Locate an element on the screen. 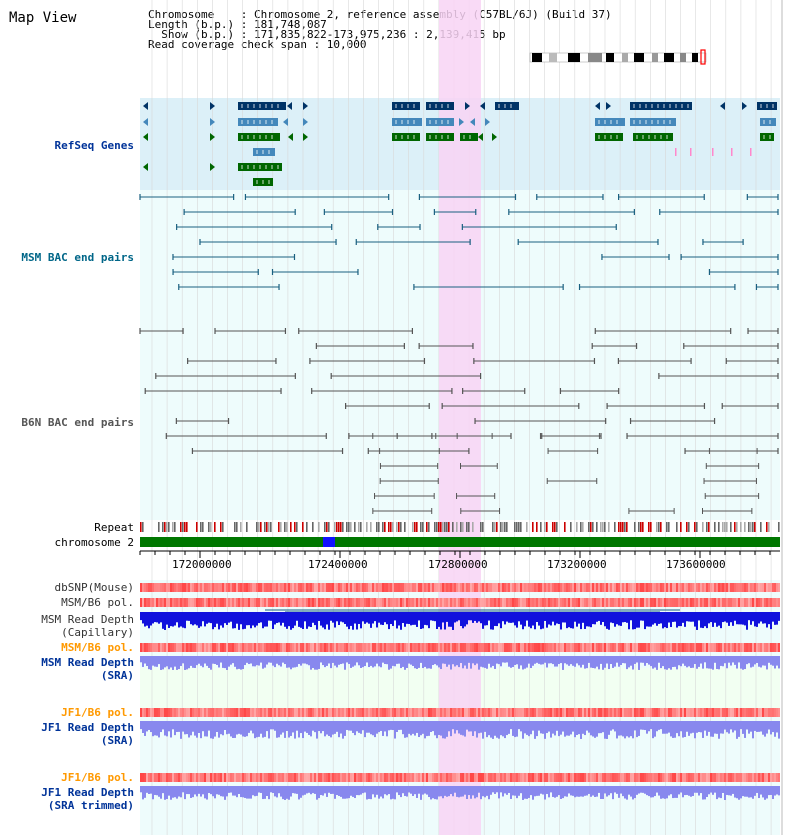 The width and height of the screenshot is (800, 835). chromosome-ideogram is located at coordinates (618, 57).